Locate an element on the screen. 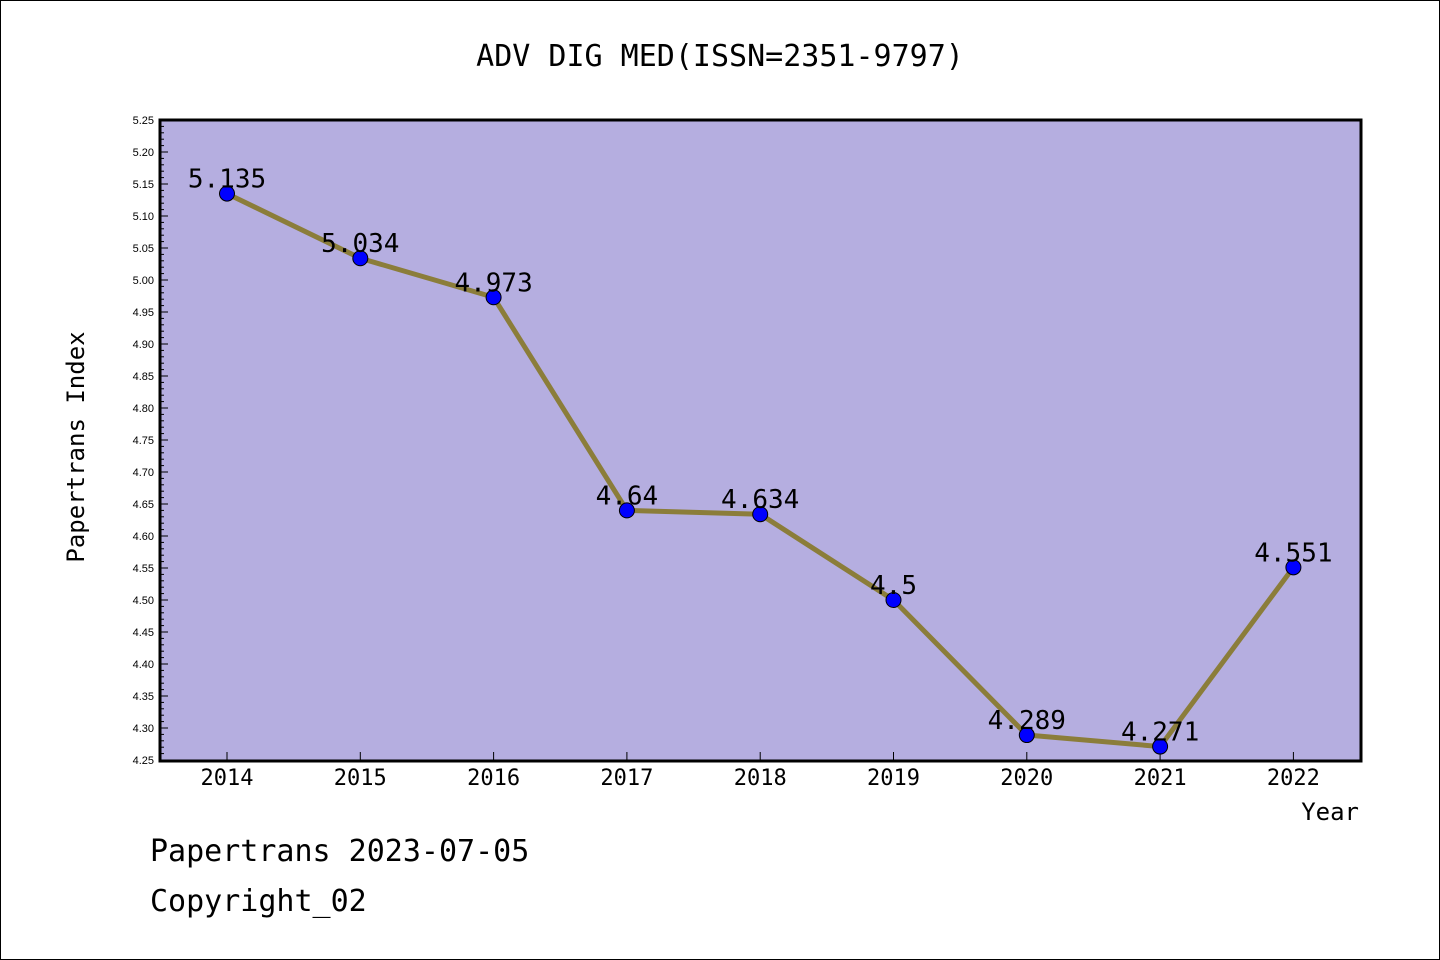 The image size is (1440, 960). y-tick-label: 5.15 is located at coordinates (143, 185).